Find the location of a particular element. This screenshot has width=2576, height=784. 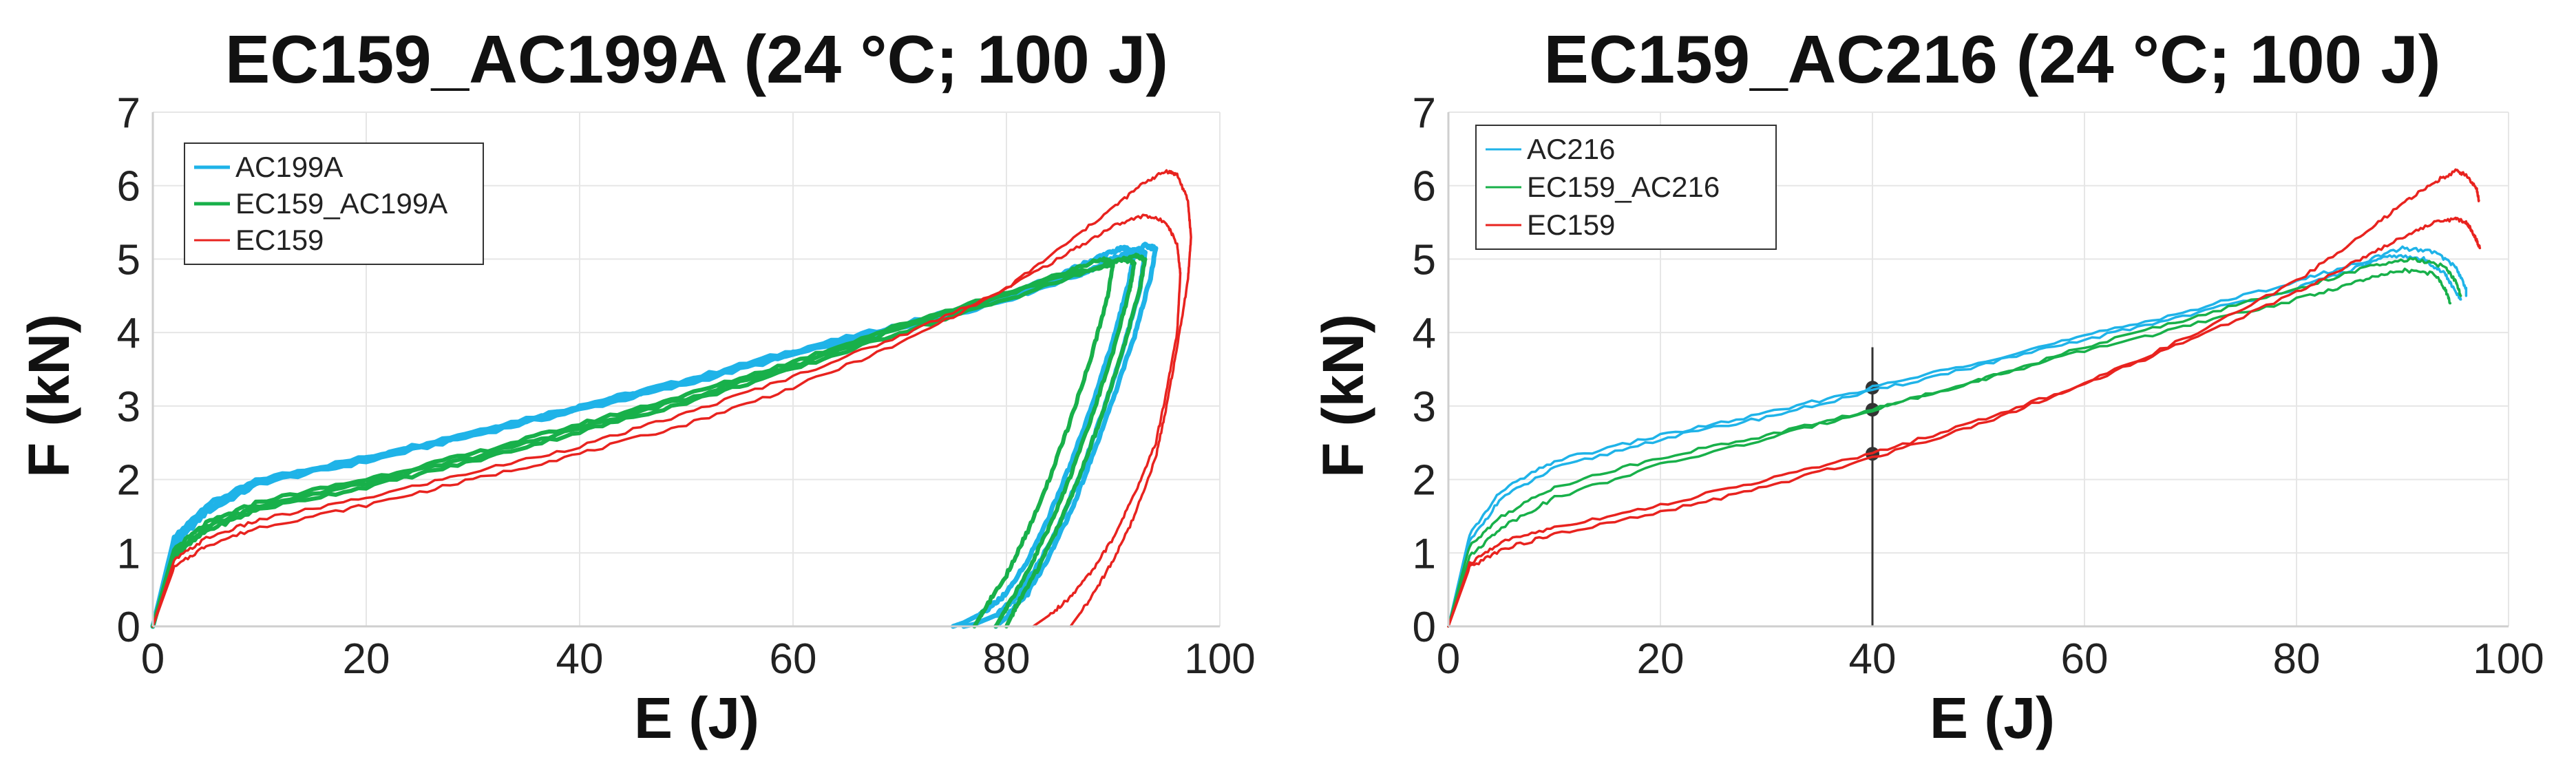

chart-title: EC159_AC199A (24 °C; 100 J) is located at coordinates (697, 59).